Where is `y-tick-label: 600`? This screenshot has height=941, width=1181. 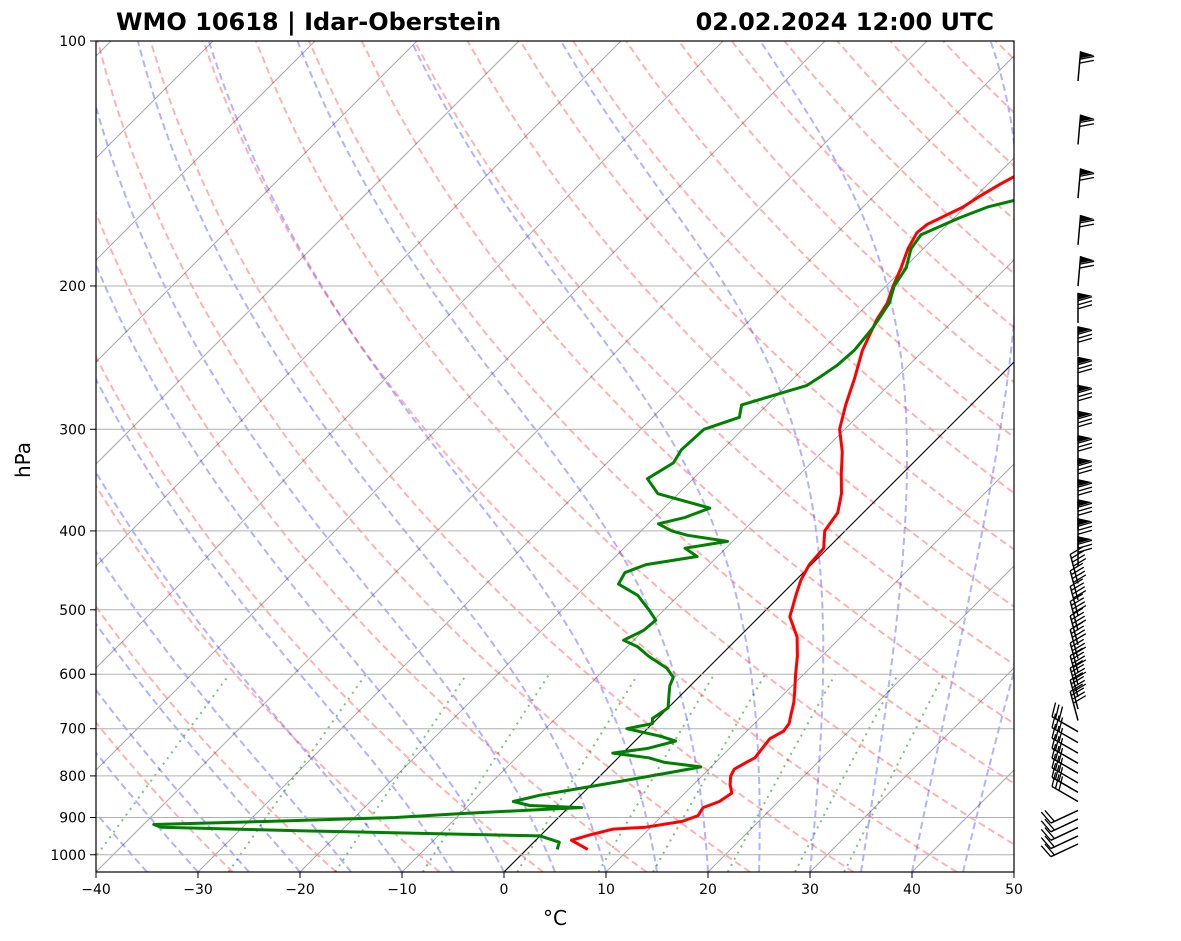
y-tick-label: 600 is located at coordinates (72, 675).